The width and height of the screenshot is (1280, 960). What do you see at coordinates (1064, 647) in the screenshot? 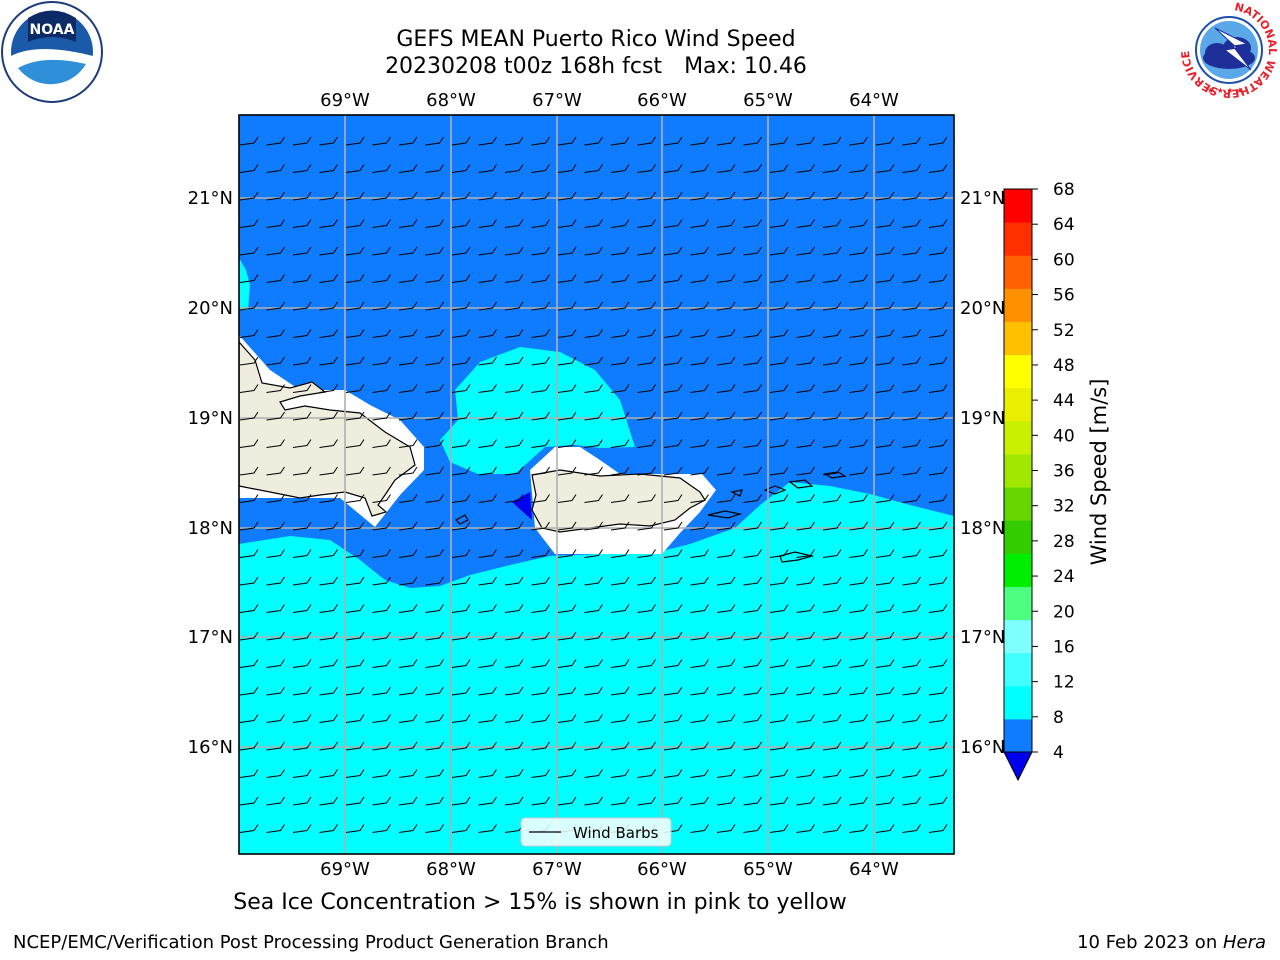
I see `colorbar-tick-label: 16` at bounding box center [1064, 647].